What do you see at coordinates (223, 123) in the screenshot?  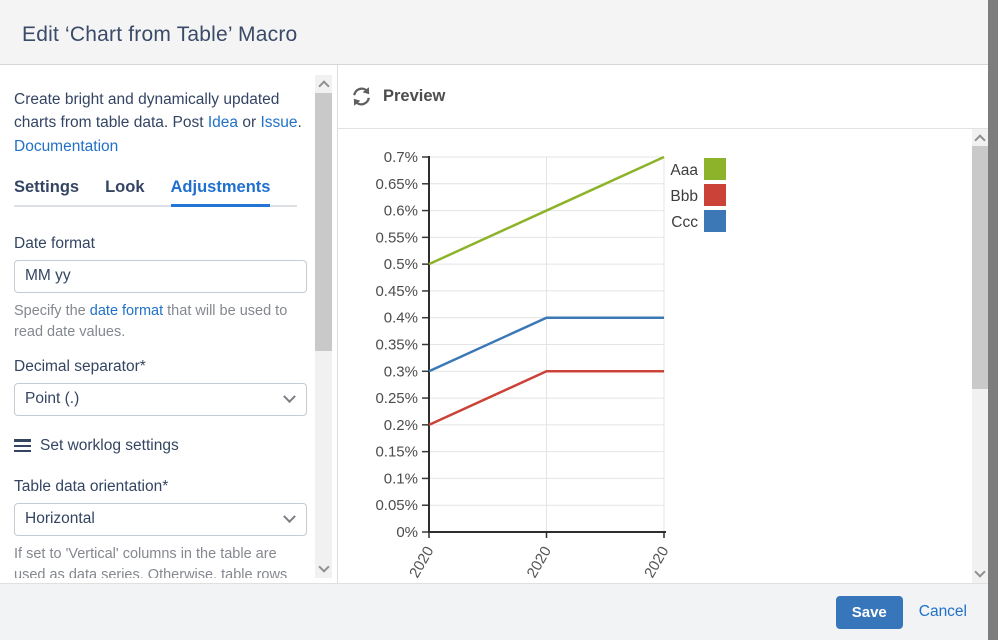 I see `idea-link: Idea` at bounding box center [223, 123].